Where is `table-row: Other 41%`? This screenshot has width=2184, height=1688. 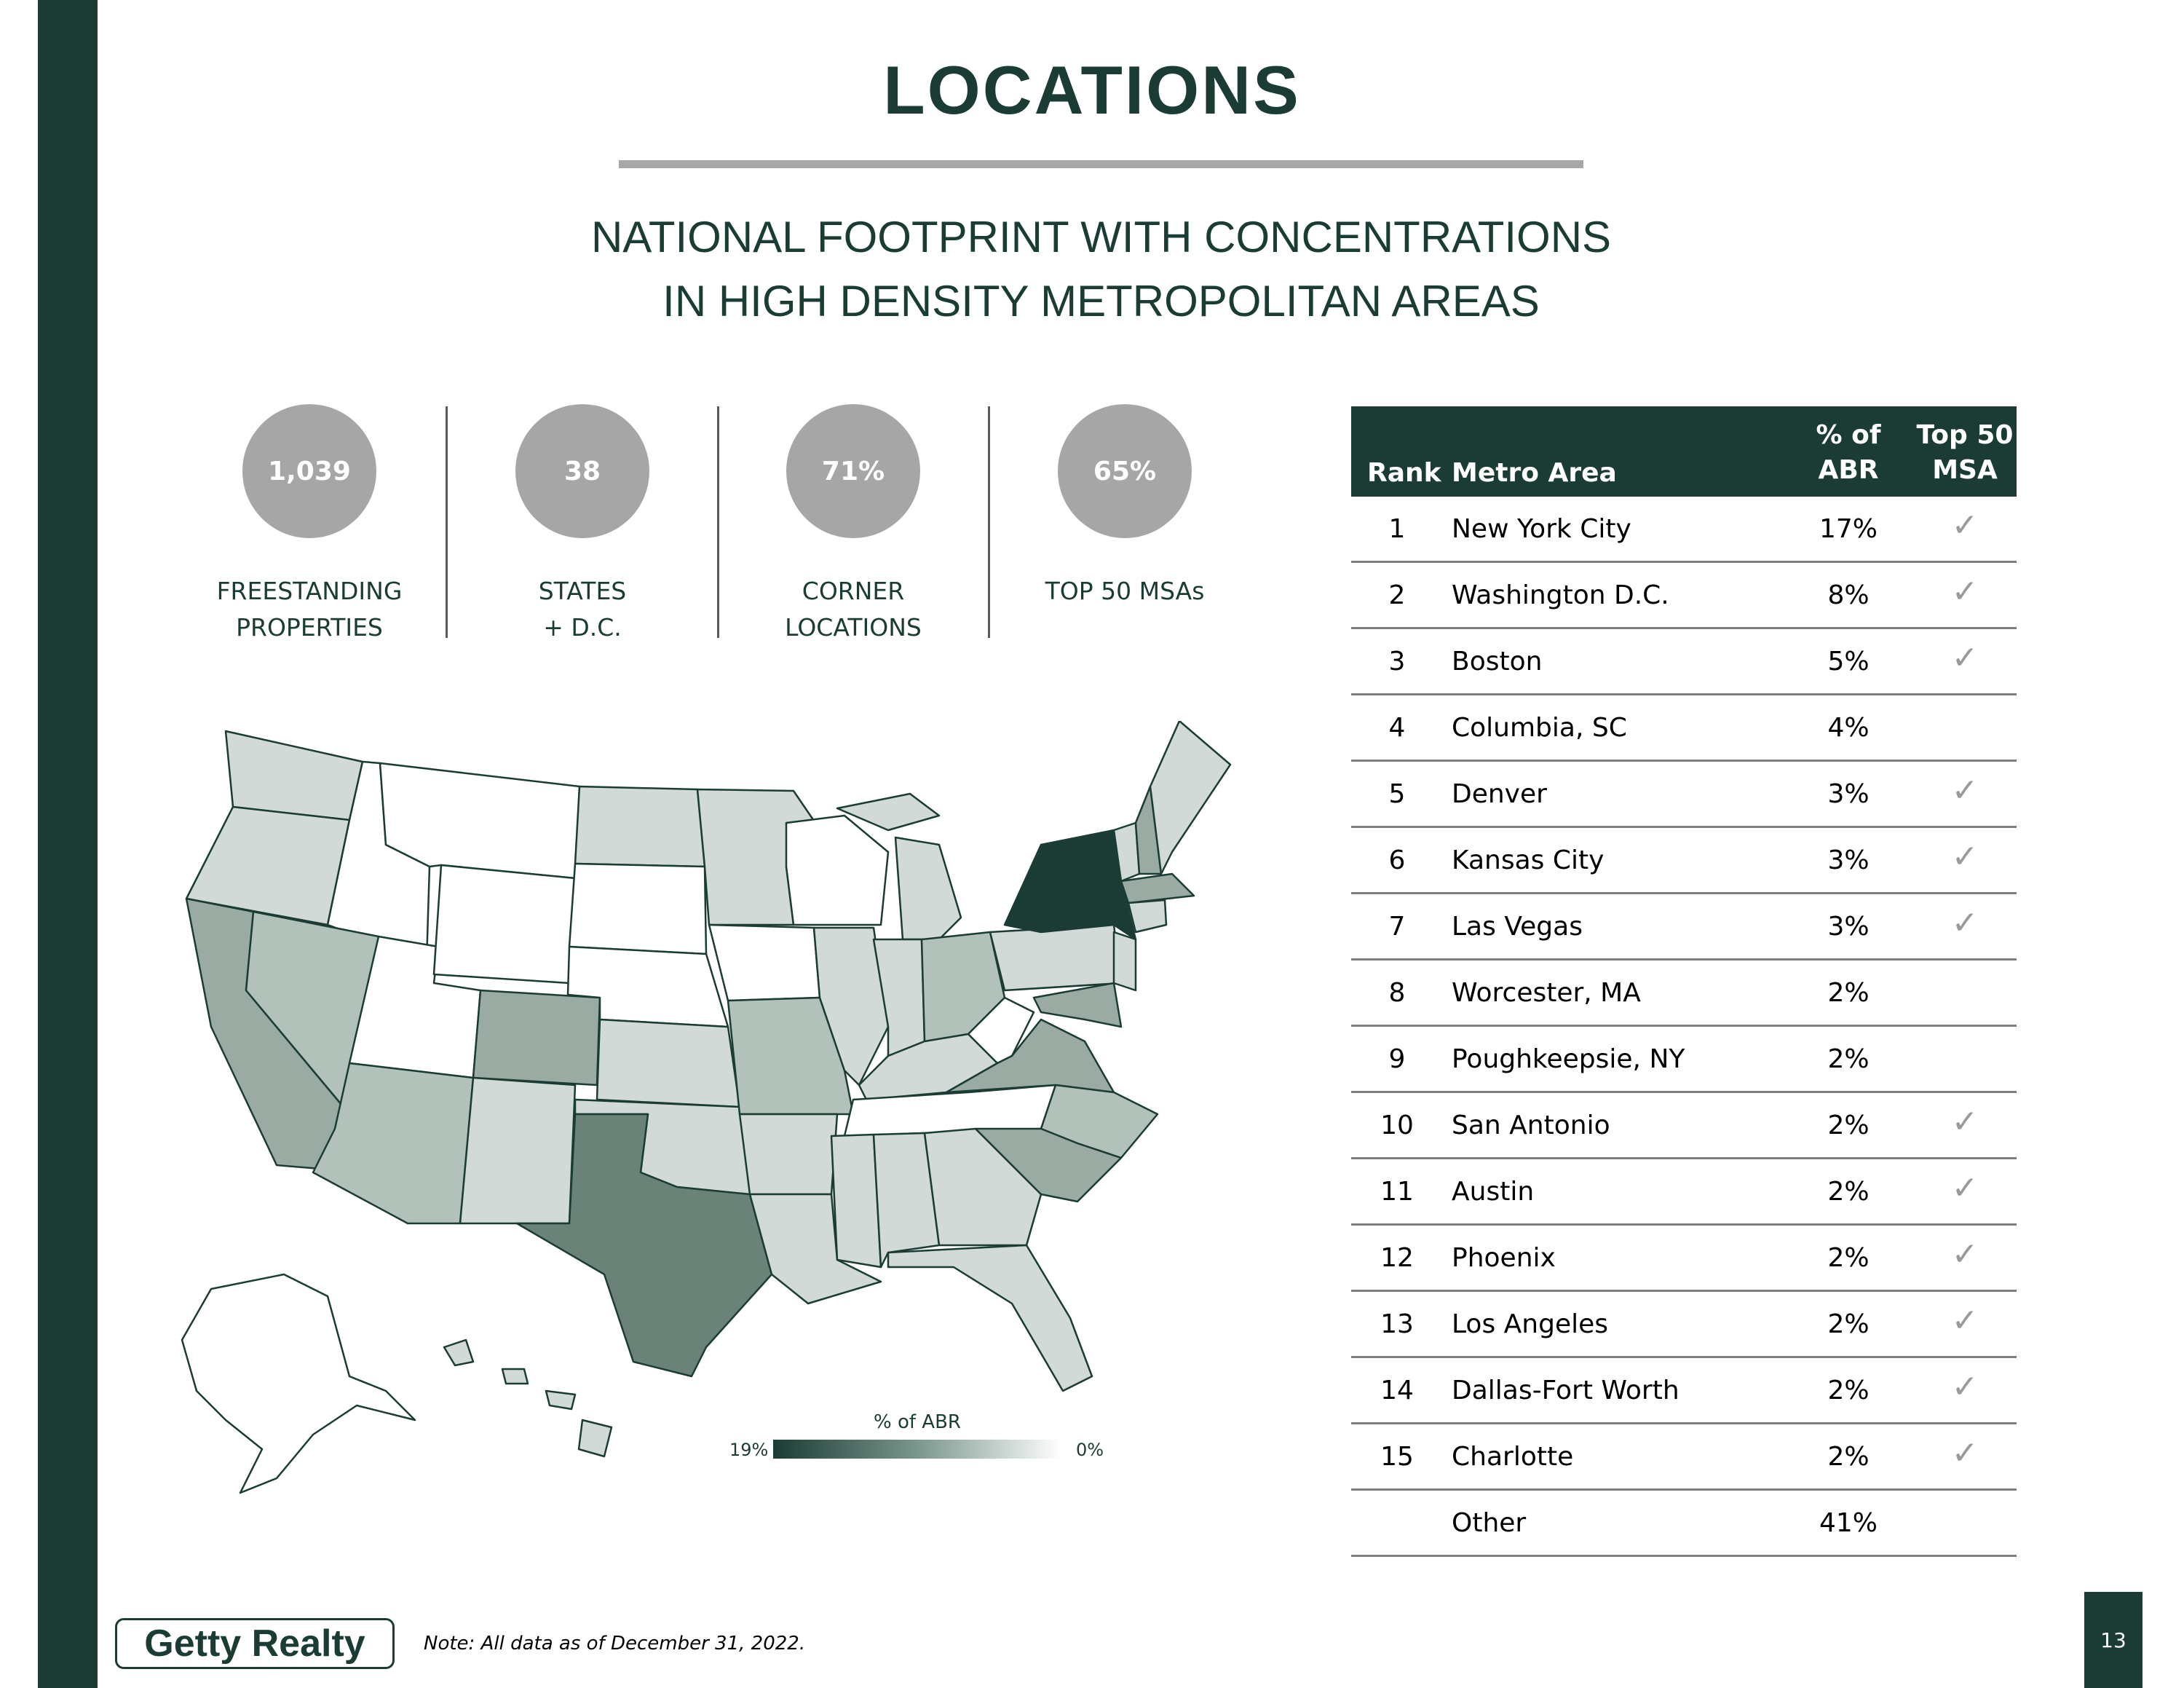
table-row: Other 41% is located at coordinates (1684, 1524).